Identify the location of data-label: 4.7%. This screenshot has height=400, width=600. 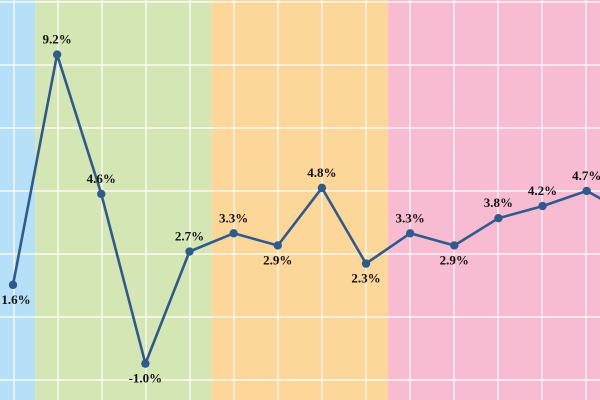
(586, 175).